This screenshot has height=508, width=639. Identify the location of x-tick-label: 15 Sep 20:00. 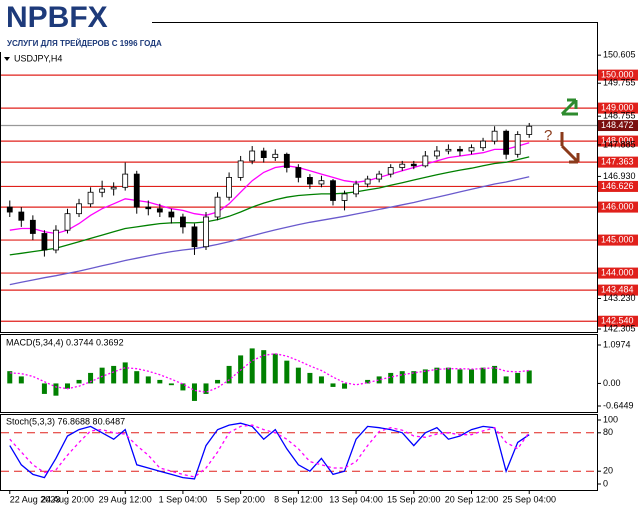
(414, 499).